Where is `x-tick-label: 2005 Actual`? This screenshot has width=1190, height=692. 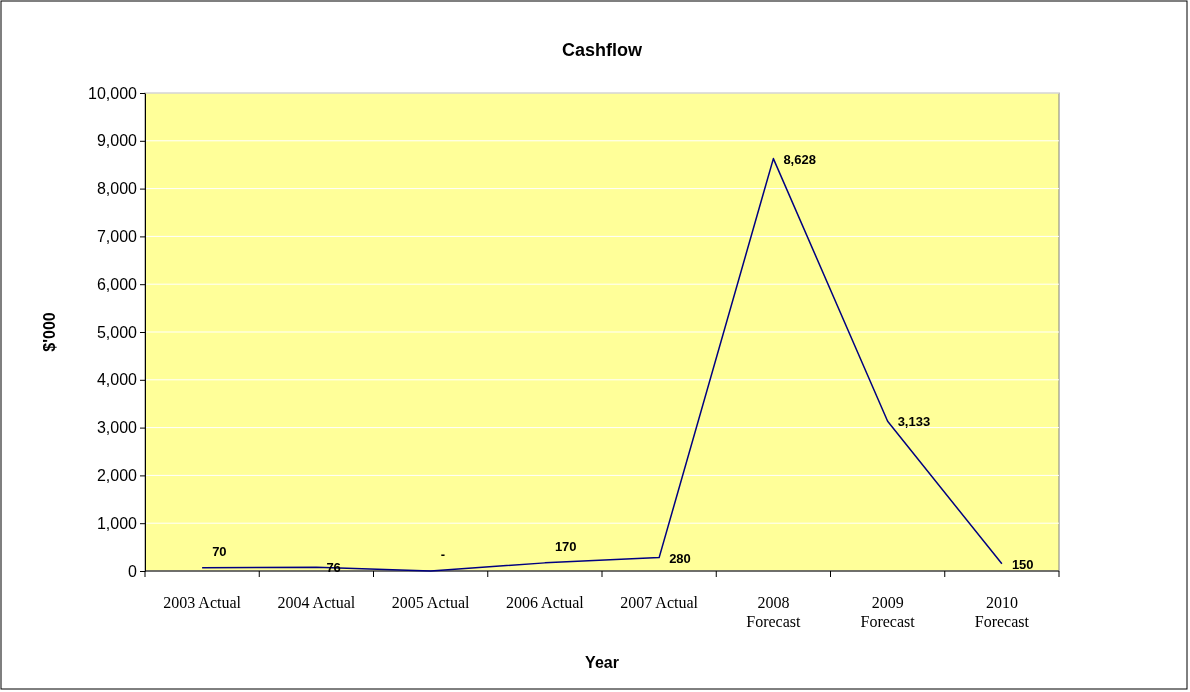 x-tick-label: 2005 Actual is located at coordinates (431, 602).